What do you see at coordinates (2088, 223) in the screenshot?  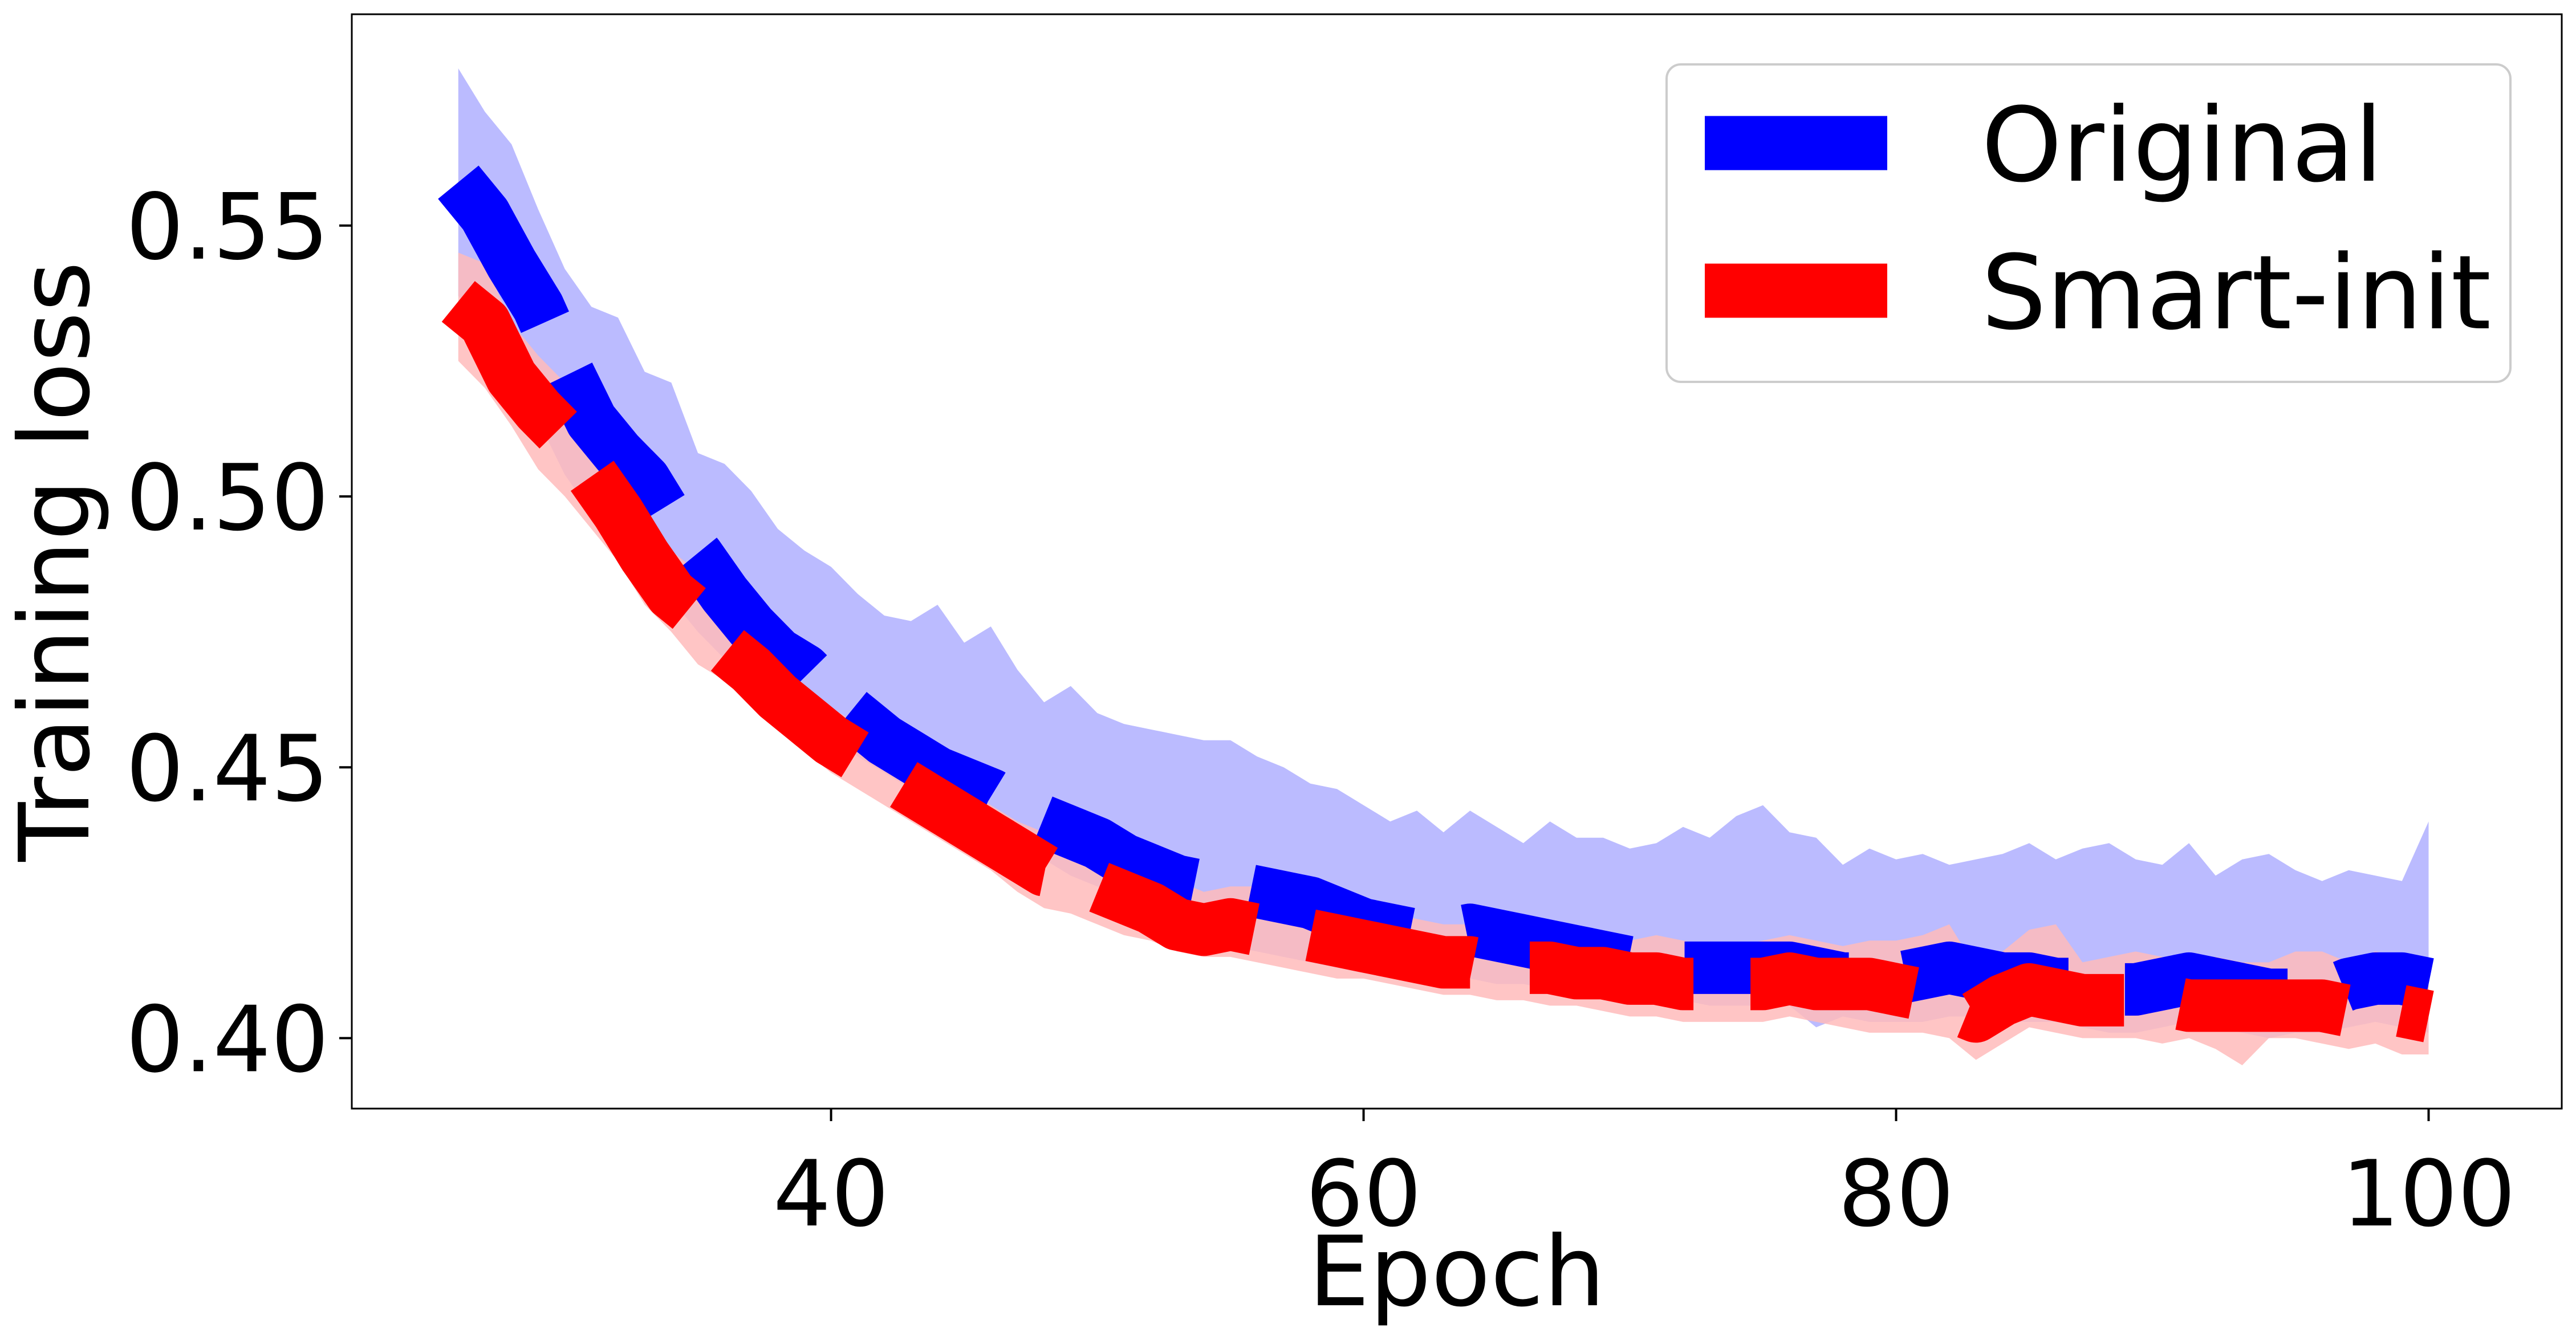 I see `legend: Original Smart-init` at bounding box center [2088, 223].